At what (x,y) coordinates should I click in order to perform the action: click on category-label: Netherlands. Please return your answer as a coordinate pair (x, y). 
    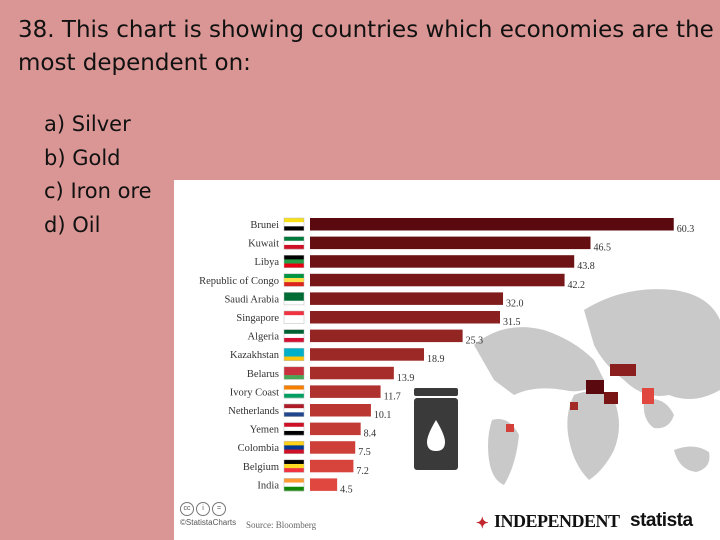
    Looking at the image, I should click on (253, 411).